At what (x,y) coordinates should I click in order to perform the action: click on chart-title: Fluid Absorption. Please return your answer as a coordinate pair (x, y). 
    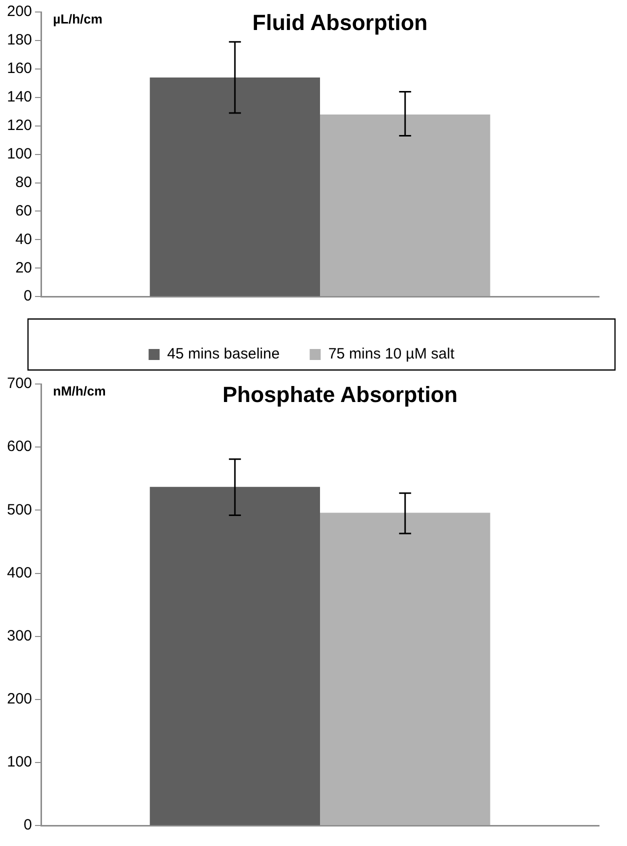
    Looking at the image, I should click on (340, 23).